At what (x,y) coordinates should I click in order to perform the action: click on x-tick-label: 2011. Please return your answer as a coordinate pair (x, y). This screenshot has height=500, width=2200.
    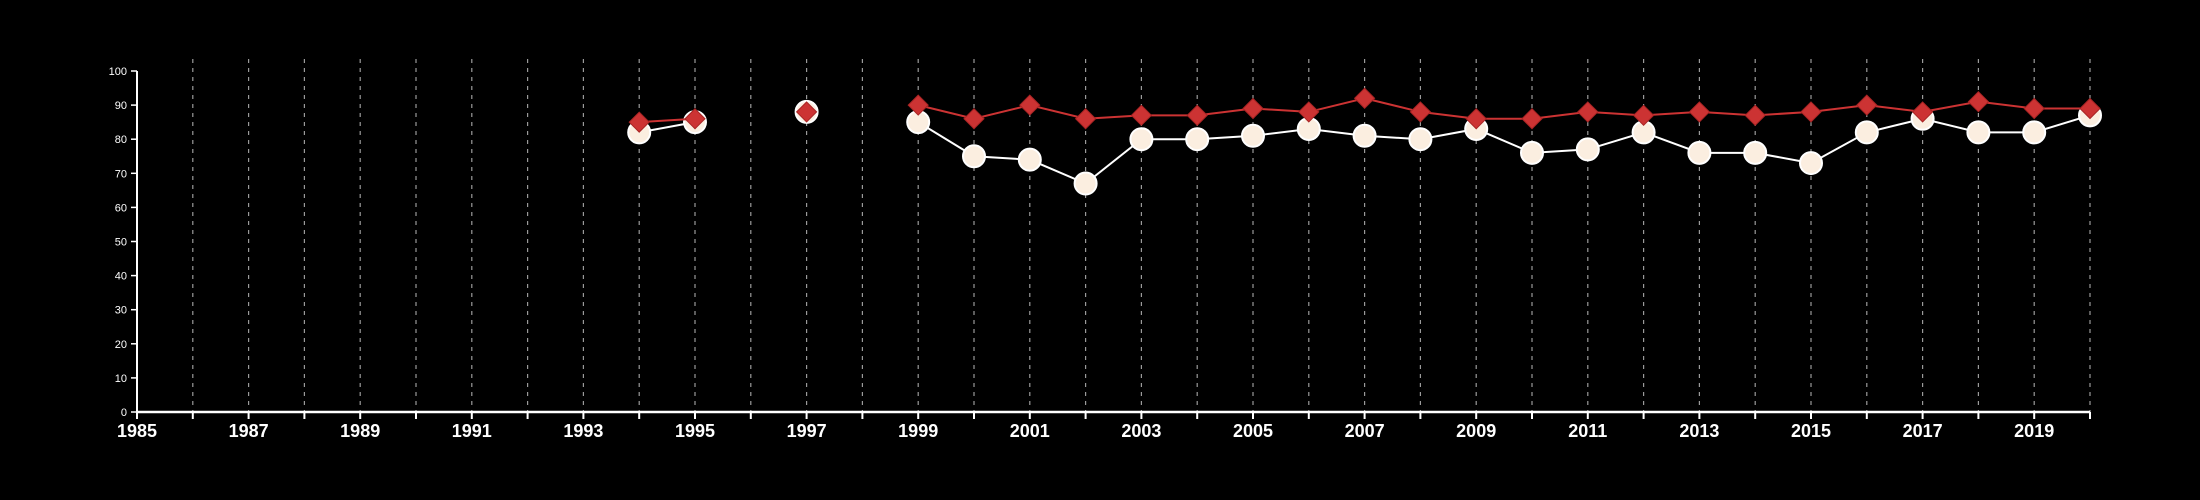
    Looking at the image, I should click on (1587, 431).